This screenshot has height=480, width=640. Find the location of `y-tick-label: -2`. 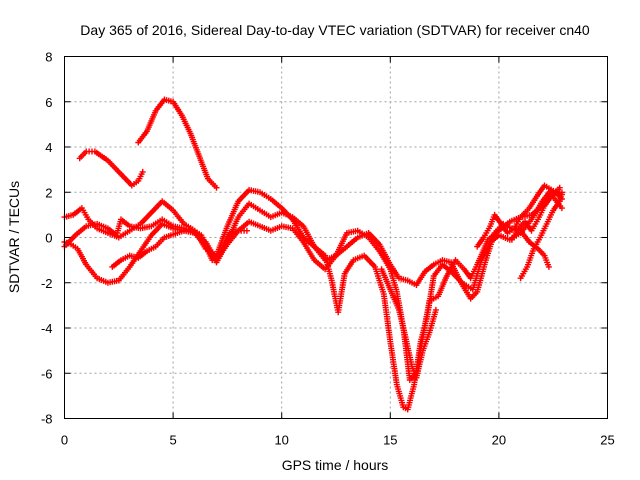

y-tick-label: -2 is located at coordinates (47, 283).